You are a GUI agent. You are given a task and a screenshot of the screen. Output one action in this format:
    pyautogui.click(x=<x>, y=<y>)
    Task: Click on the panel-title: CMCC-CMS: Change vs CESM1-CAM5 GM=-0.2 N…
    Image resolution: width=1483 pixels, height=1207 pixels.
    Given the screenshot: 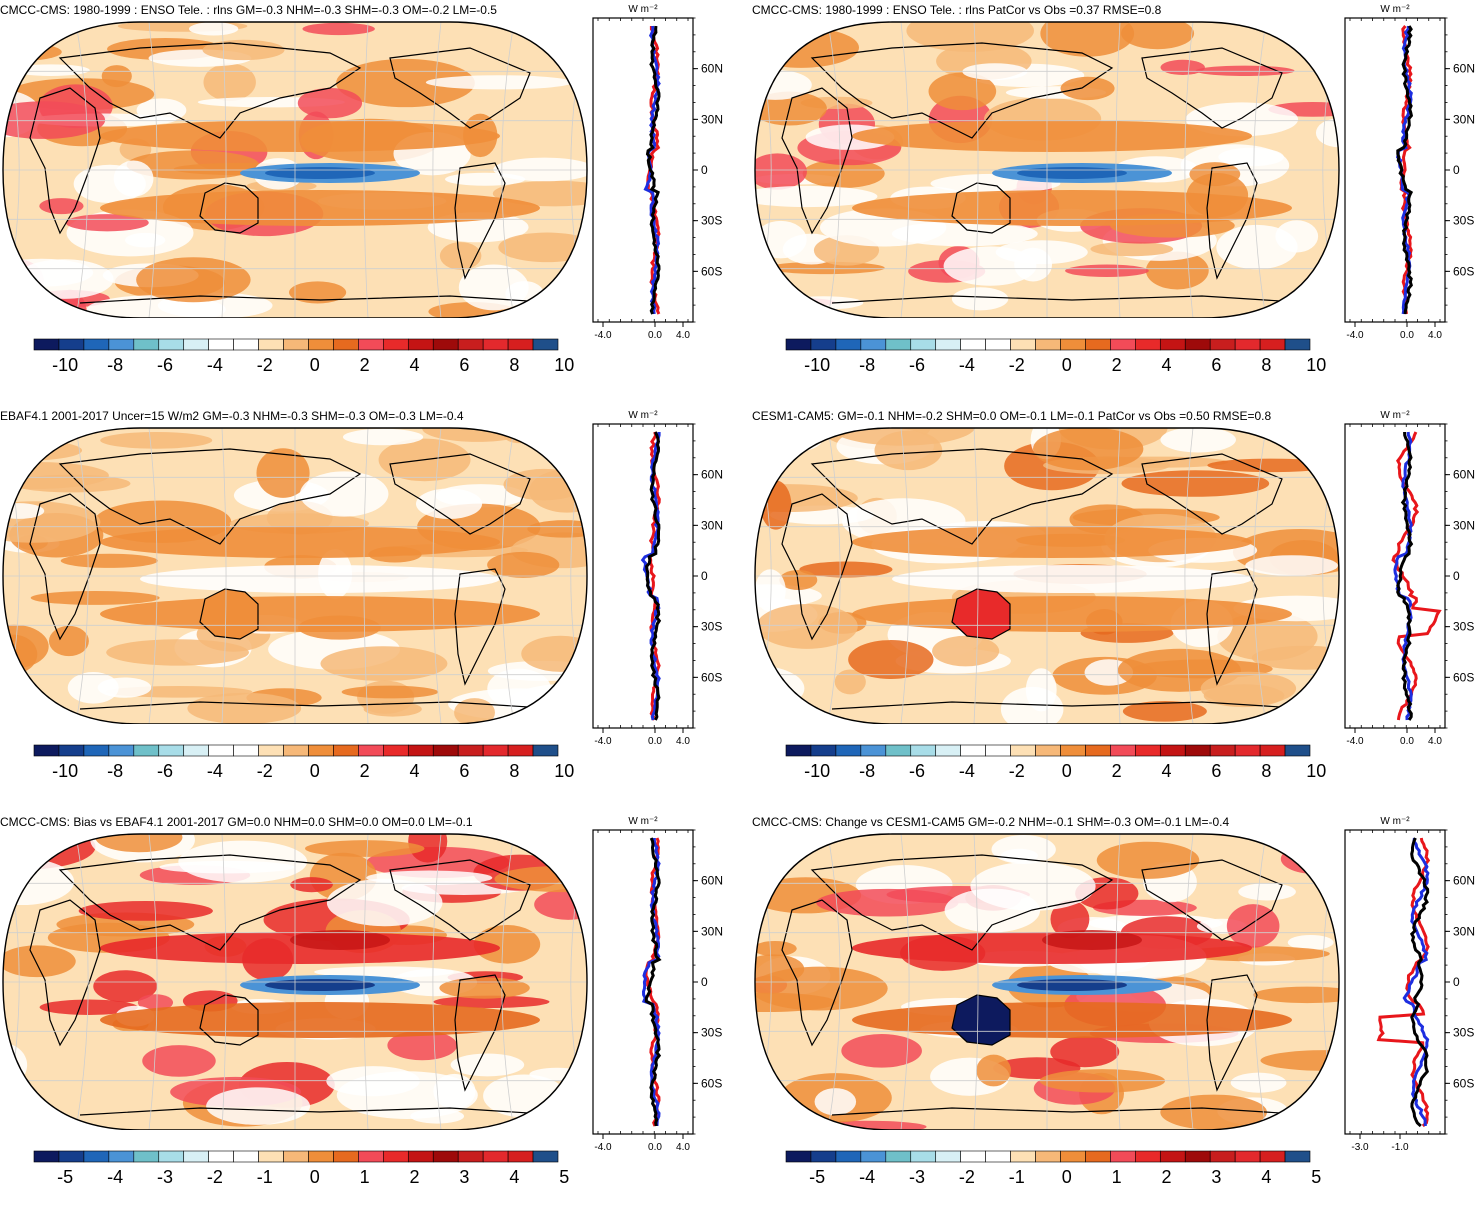 What is the action you would take?
    pyautogui.click(x=991, y=822)
    